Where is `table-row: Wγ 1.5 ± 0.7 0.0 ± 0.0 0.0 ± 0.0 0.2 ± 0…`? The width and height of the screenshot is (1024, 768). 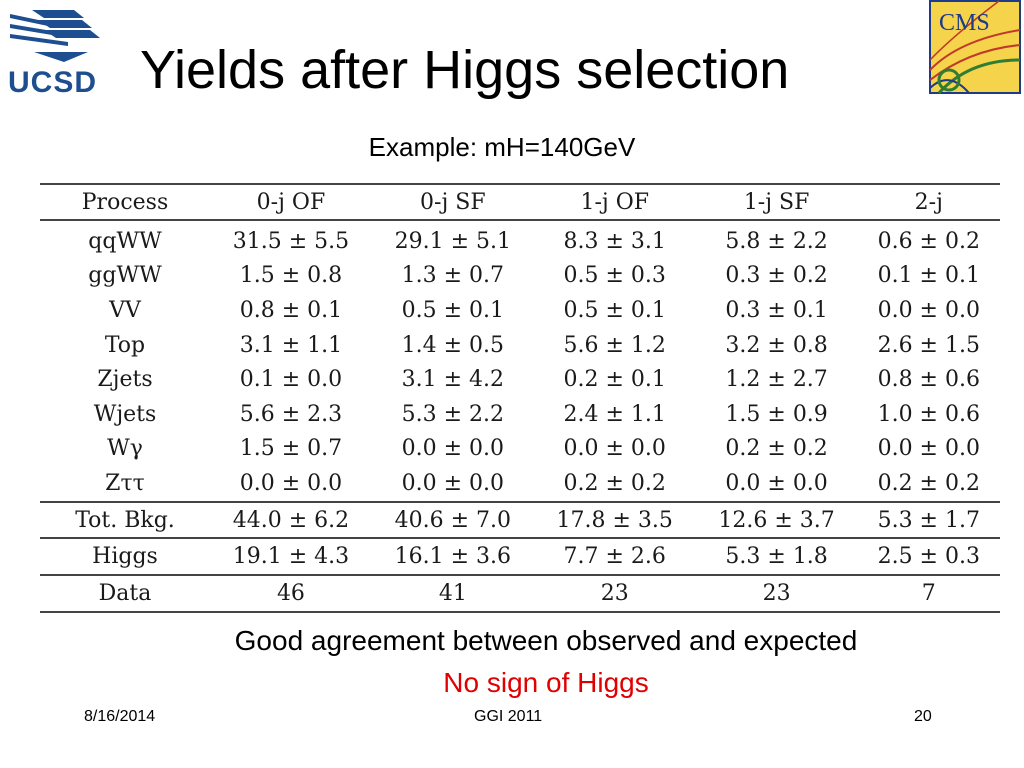 table-row: Wγ 1.5 ± 0.7 0.0 ± 0.0 0.0 ± 0.0 0.2 ± 0… is located at coordinates (520, 449).